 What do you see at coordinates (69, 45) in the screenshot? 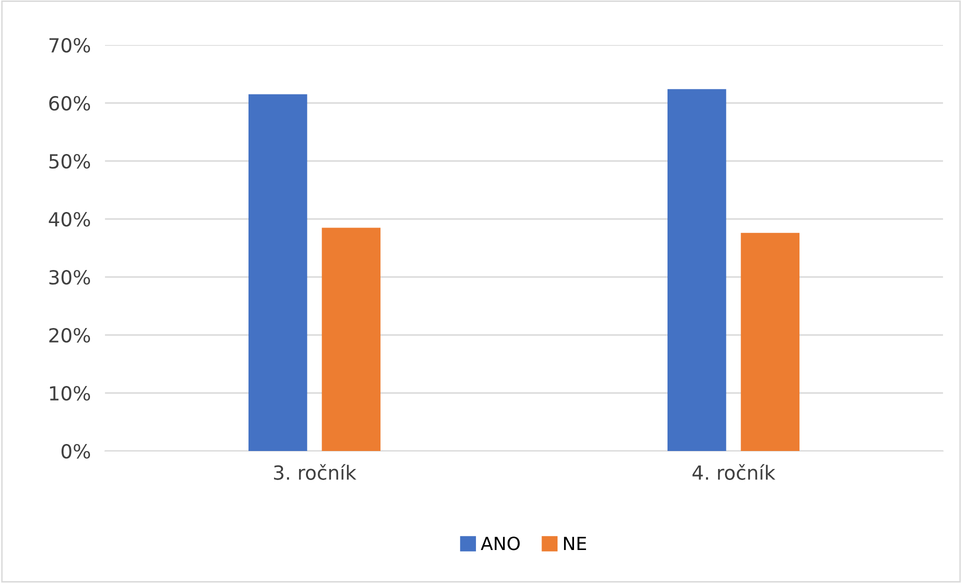
I see `y-tick-label: 70%` at bounding box center [69, 45].